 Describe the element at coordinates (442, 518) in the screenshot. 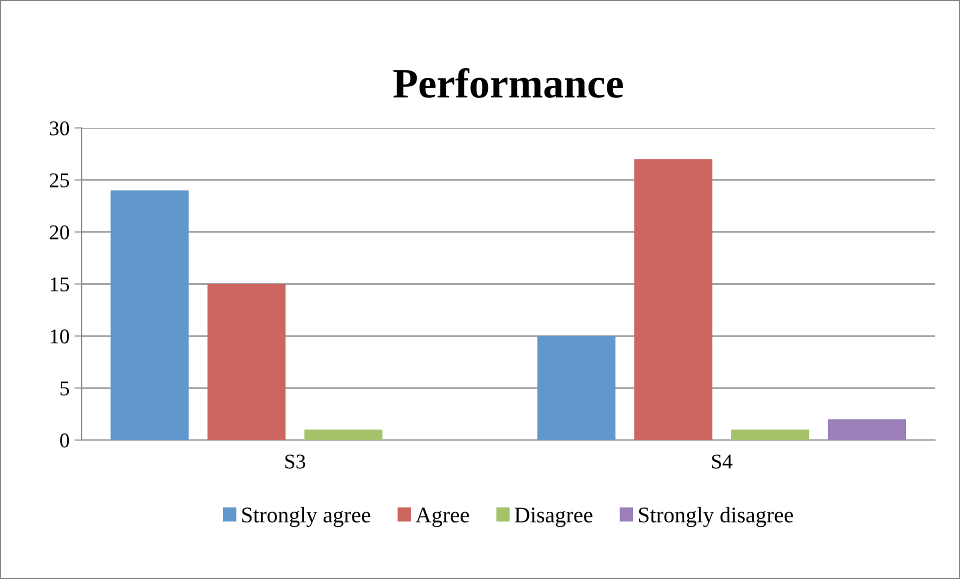

I see `legend-label: Agree` at that location.